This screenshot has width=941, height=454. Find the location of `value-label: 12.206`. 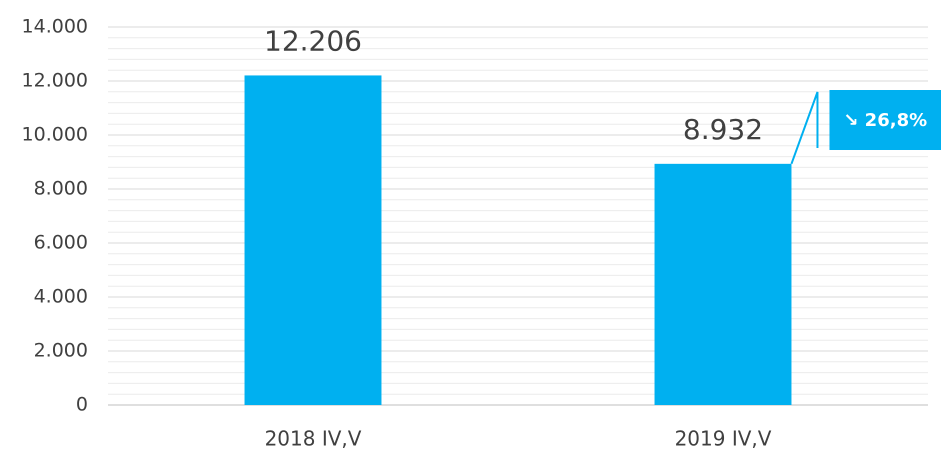

value-label: 12.206 is located at coordinates (313, 40).